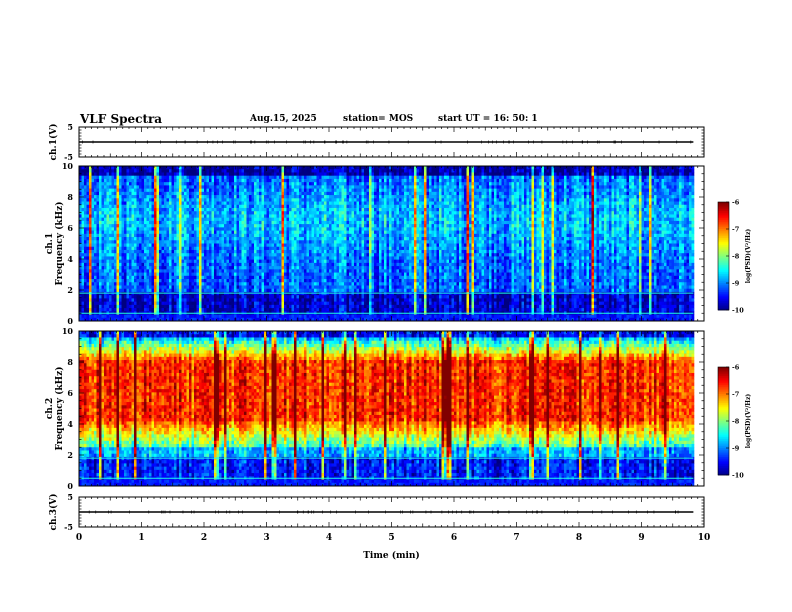 This screenshot has height=612, width=792. What do you see at coordinates (488, 119) in the screenshot?
I see `start-ut-label: start UT = 16: 50: 1` at bounding box center [488, 119].